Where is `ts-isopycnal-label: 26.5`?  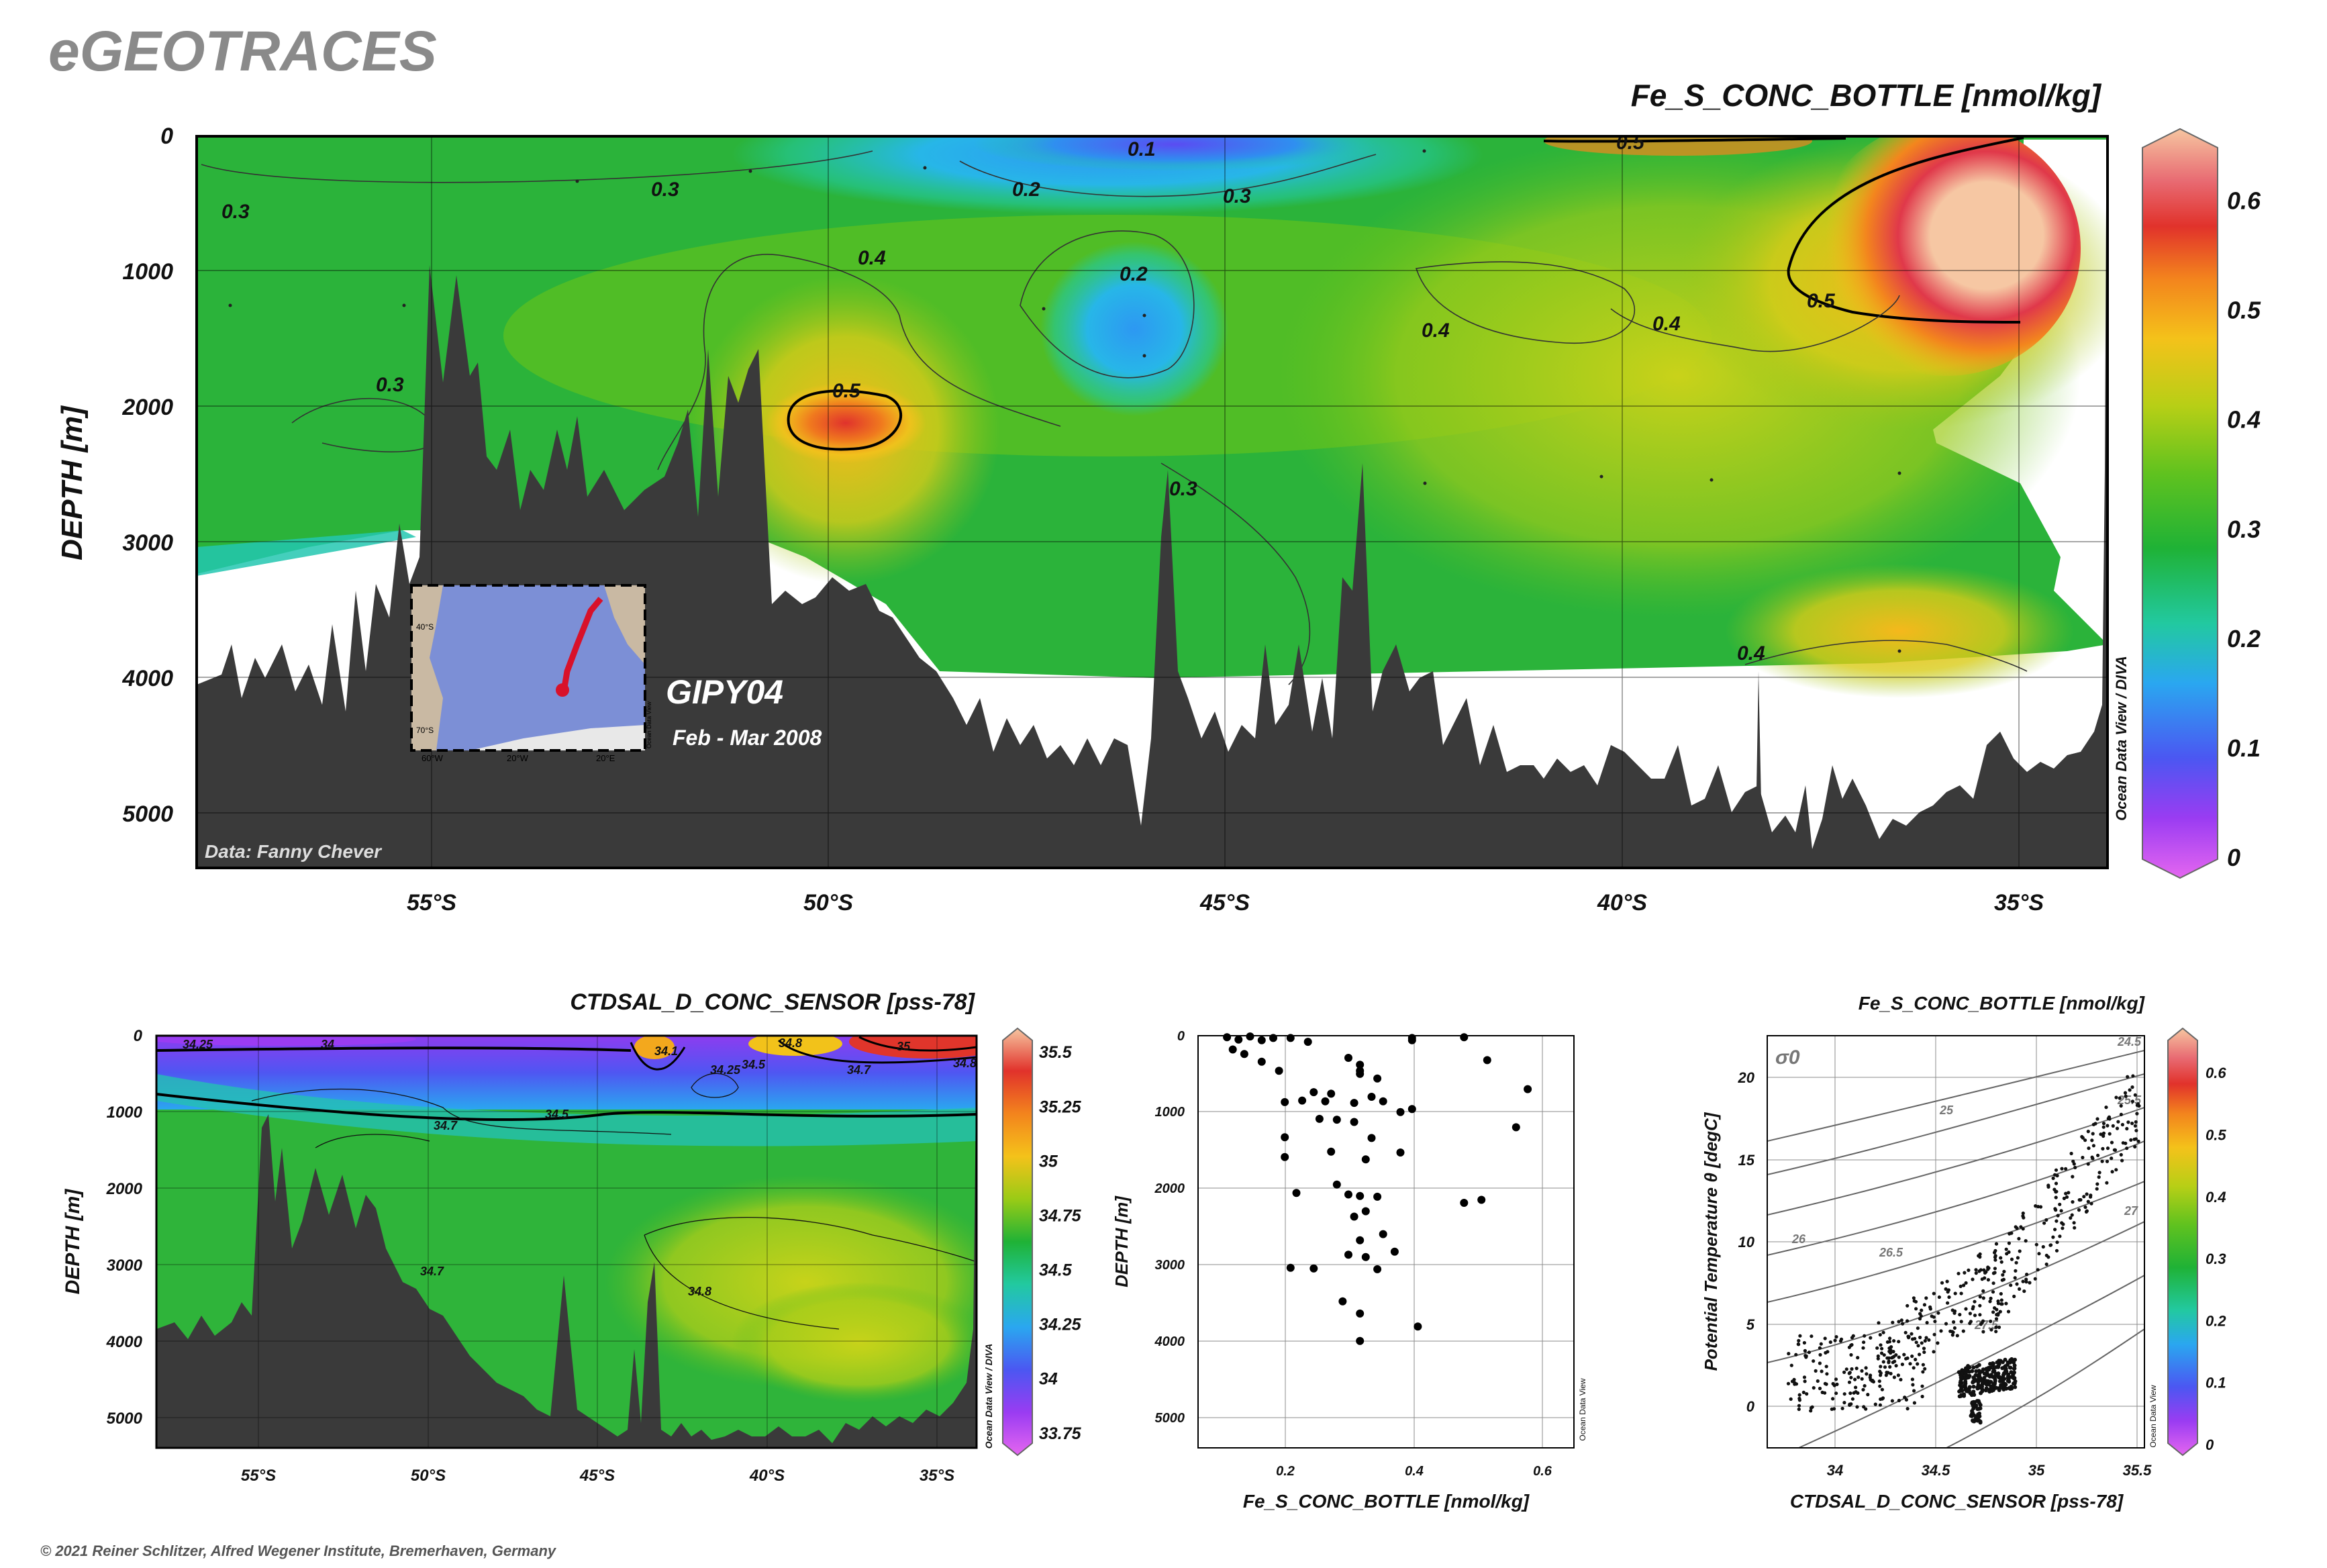
ts-isopycnal-label: 26.5 is located at coordinates (1891, 1253).